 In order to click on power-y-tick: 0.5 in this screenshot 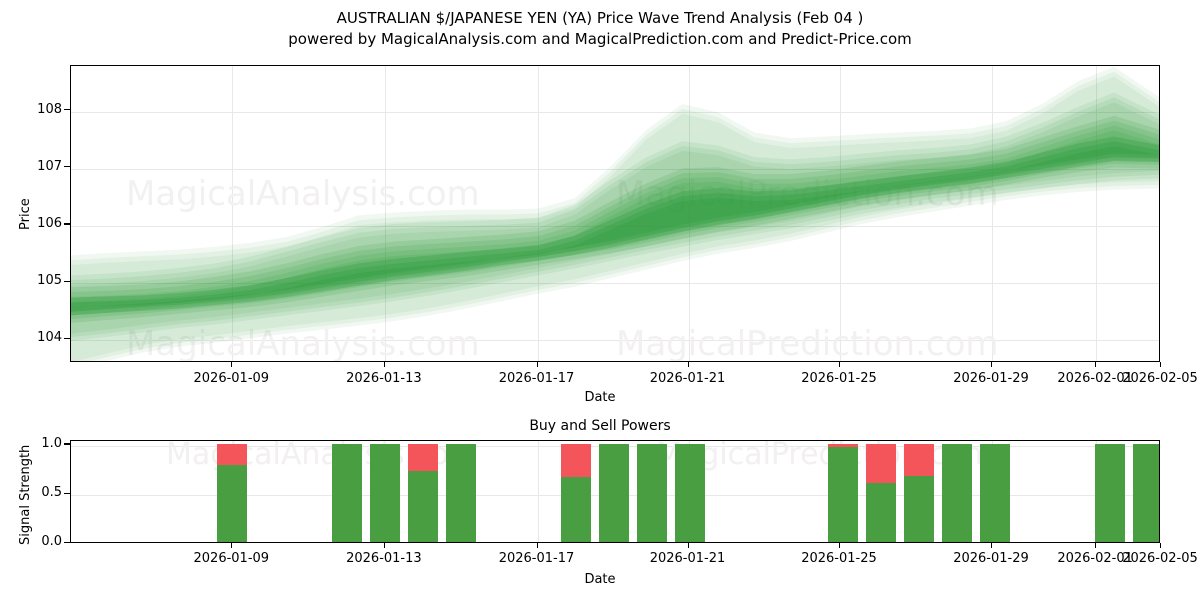, I will do `click(40, 492)`.